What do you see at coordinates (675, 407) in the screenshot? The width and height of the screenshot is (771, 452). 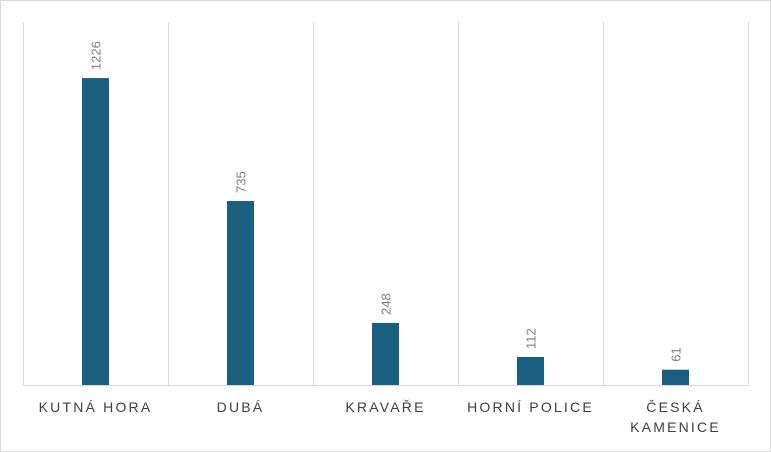 I see `category-label: ČESKÁ` at bounding box center [675, 407].